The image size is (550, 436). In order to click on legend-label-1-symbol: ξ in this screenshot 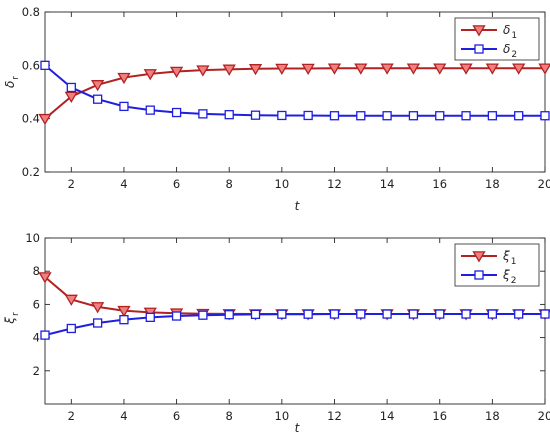, I will do `click(506, 256)`.